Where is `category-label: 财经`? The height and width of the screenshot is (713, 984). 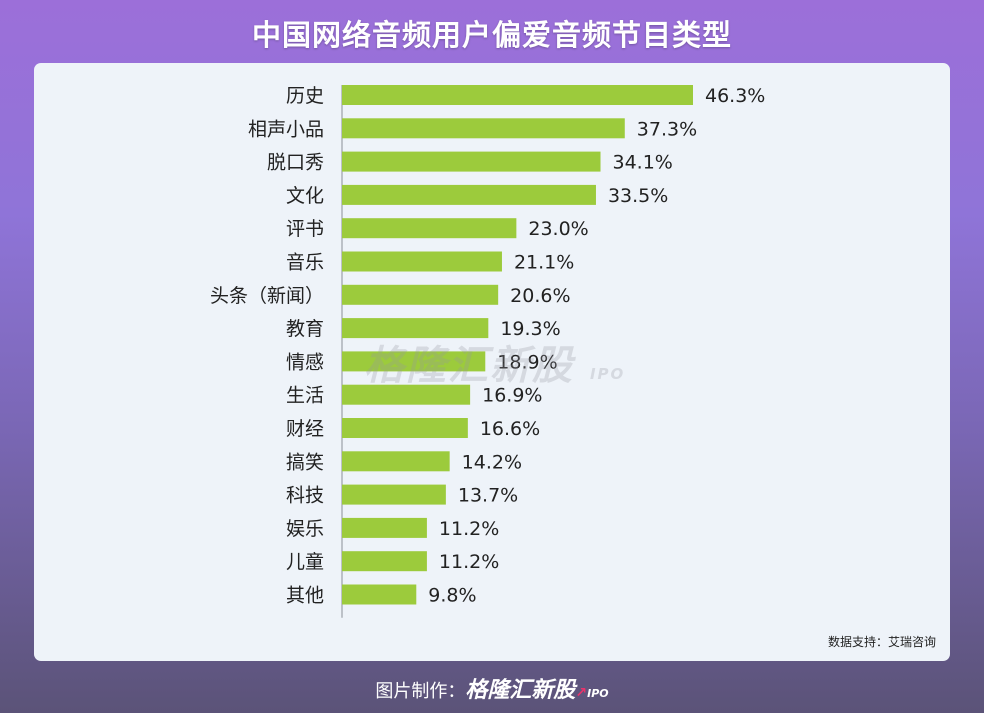
category-label: 财经 is located at coordinates (305, 429).